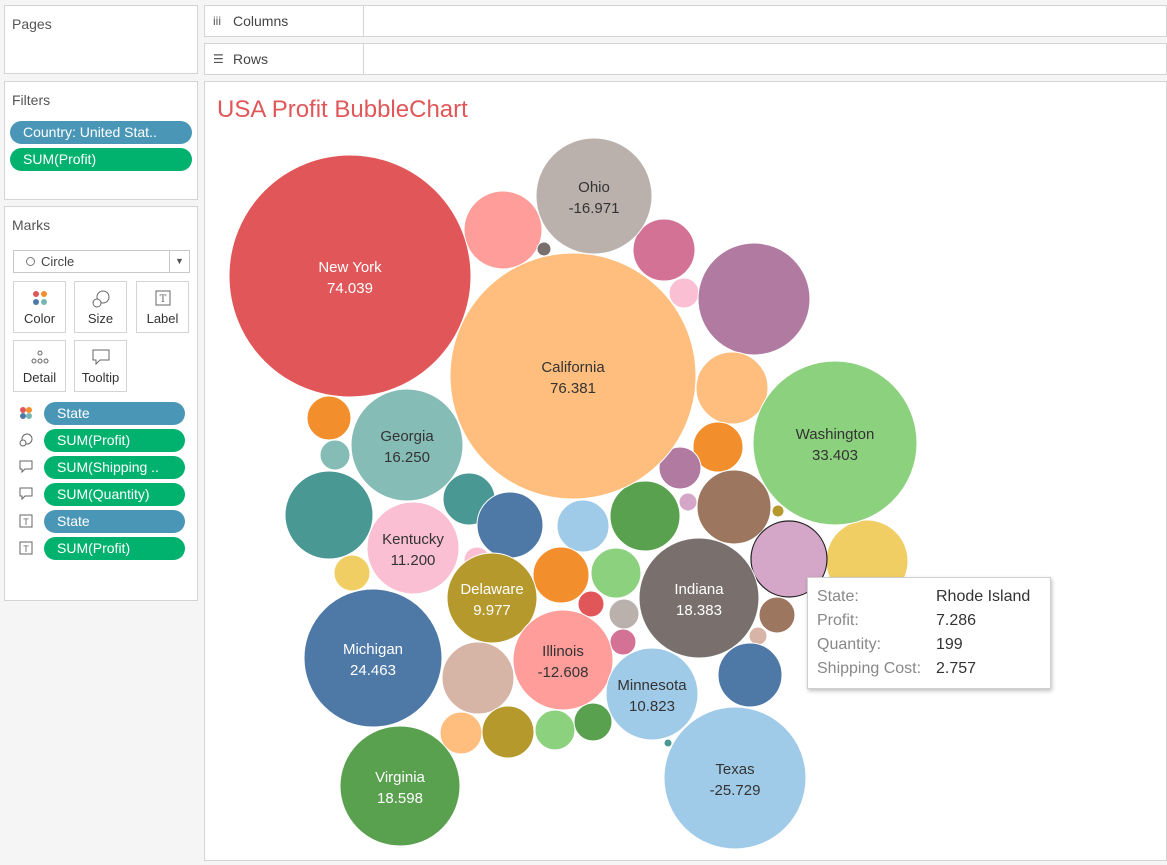 This screenshot has height=865, width=1167. I want to click on marks-size-button: Size, so click(100, 307).